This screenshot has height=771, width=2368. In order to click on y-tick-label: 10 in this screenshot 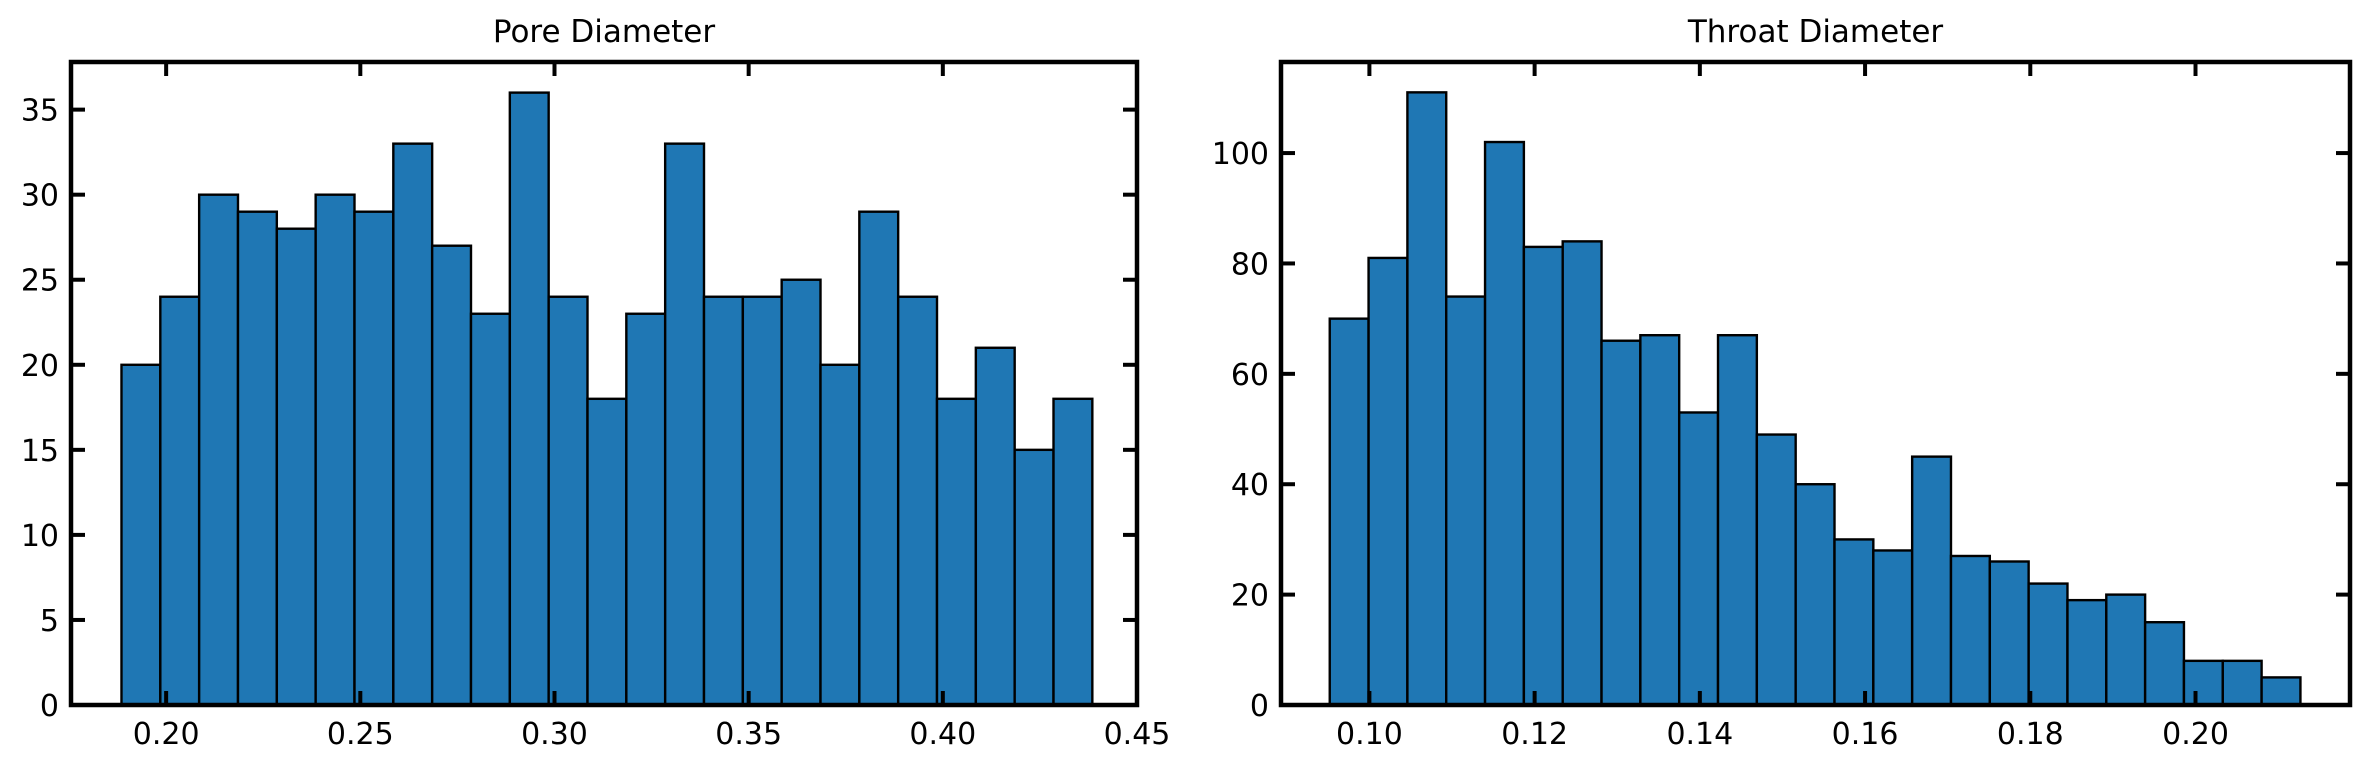, I will do `click(40, 536)`.